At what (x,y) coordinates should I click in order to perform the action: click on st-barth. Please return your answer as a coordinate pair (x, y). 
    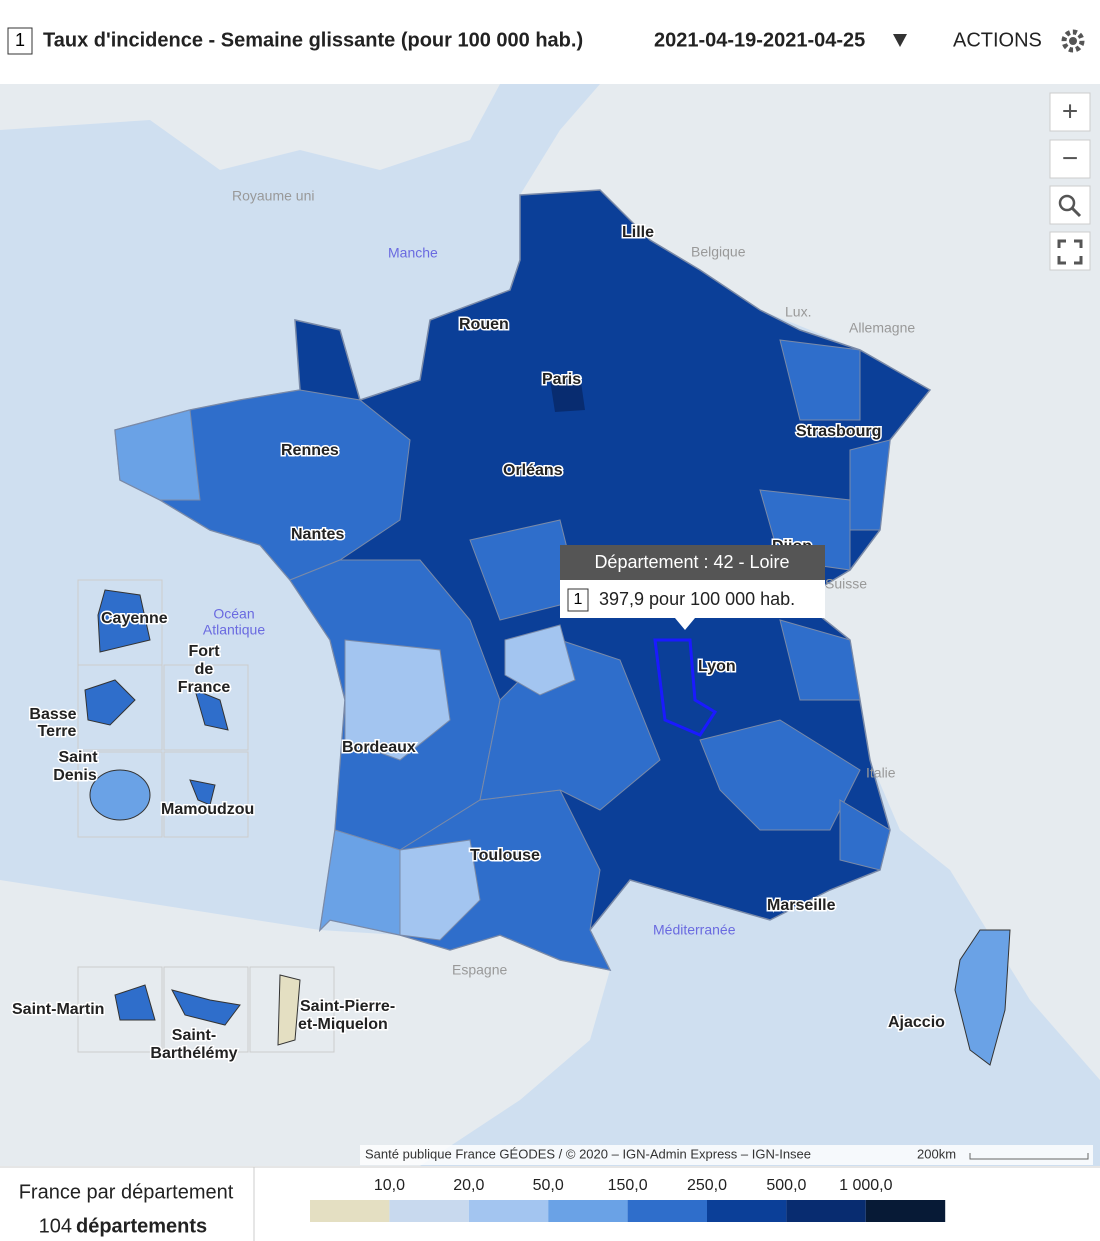
    Looking at the image, I should click on (206, 1007).